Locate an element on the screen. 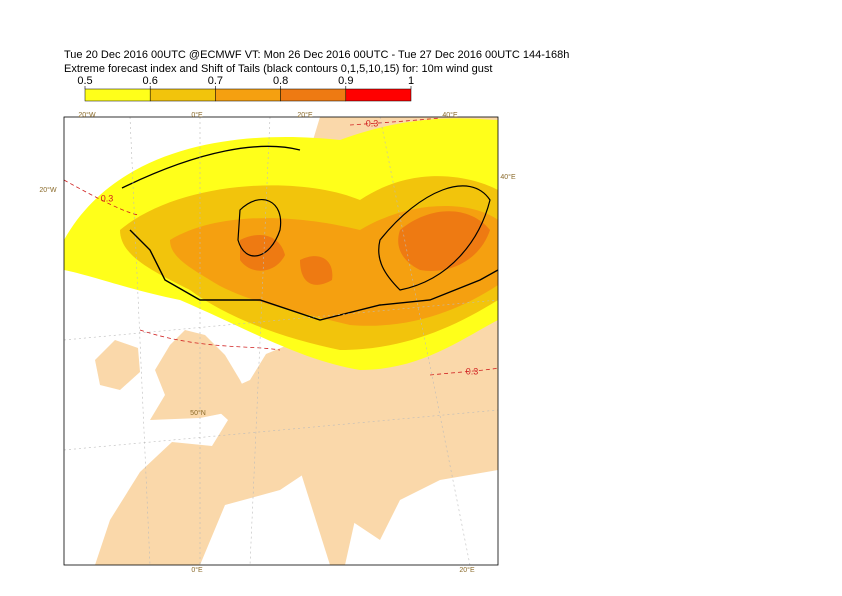 The image size is (842, 596). colorbar-label: 0.8 is located at coordinates (280, 81).